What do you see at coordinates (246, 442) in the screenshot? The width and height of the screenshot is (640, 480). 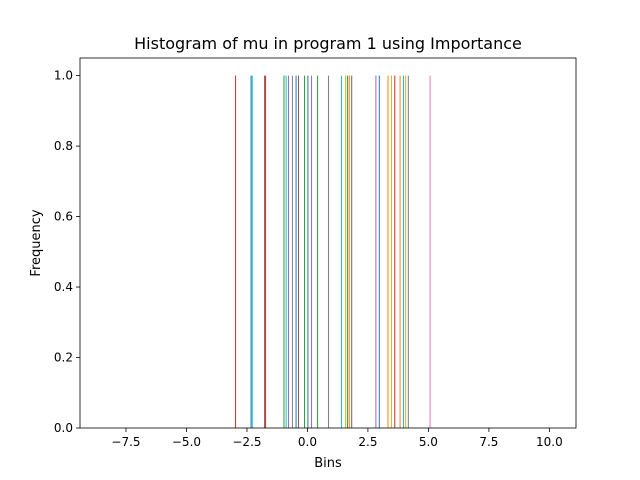 I see `x-tick-label: −2.5` at bounding box center [246, 442].